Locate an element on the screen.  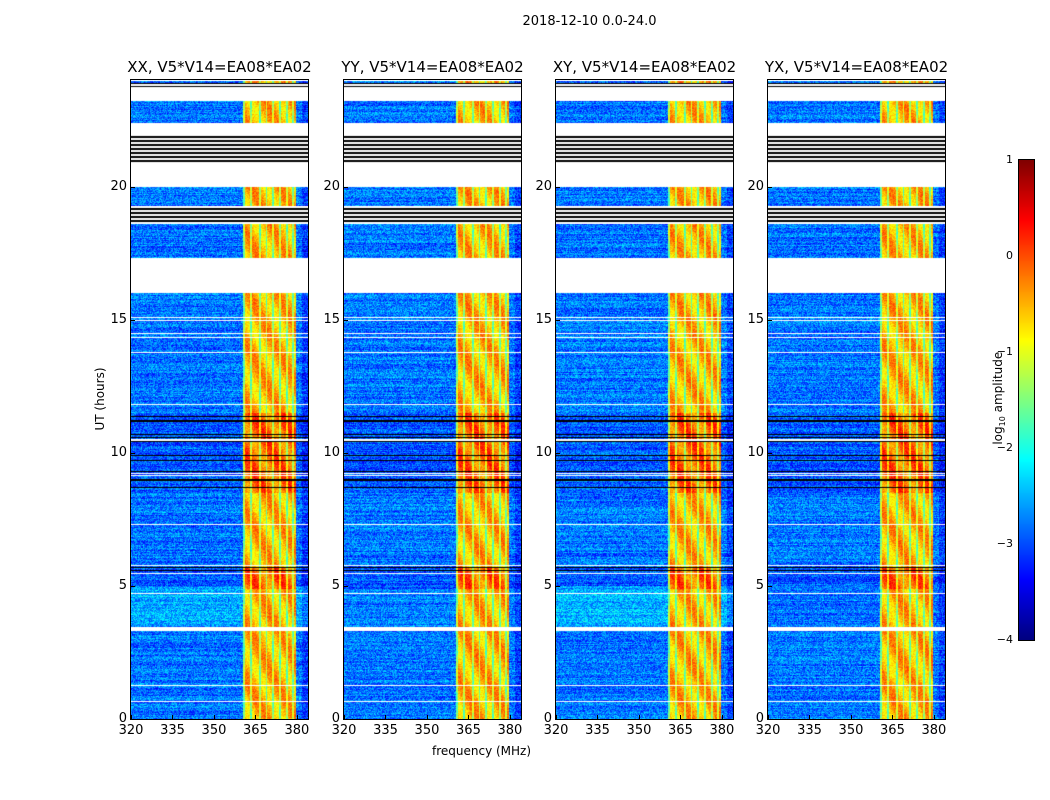
panel-title: XY, V5*V14=EA08*EA02 is located at coordinates (644, 67).